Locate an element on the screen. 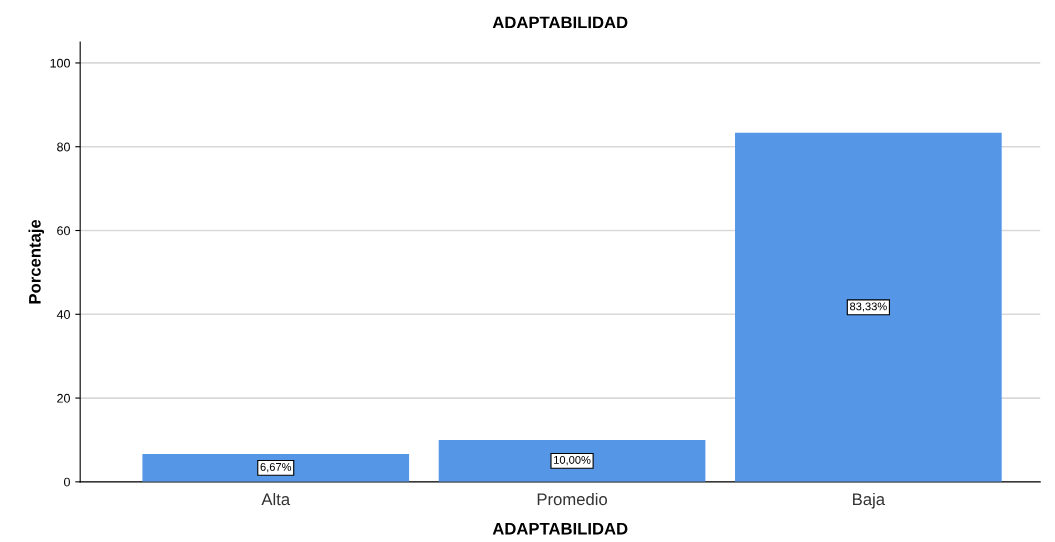 The height and width of the screenshot is (542, 1055). y-tick-label: 100 is located at coordinates (60, 63).